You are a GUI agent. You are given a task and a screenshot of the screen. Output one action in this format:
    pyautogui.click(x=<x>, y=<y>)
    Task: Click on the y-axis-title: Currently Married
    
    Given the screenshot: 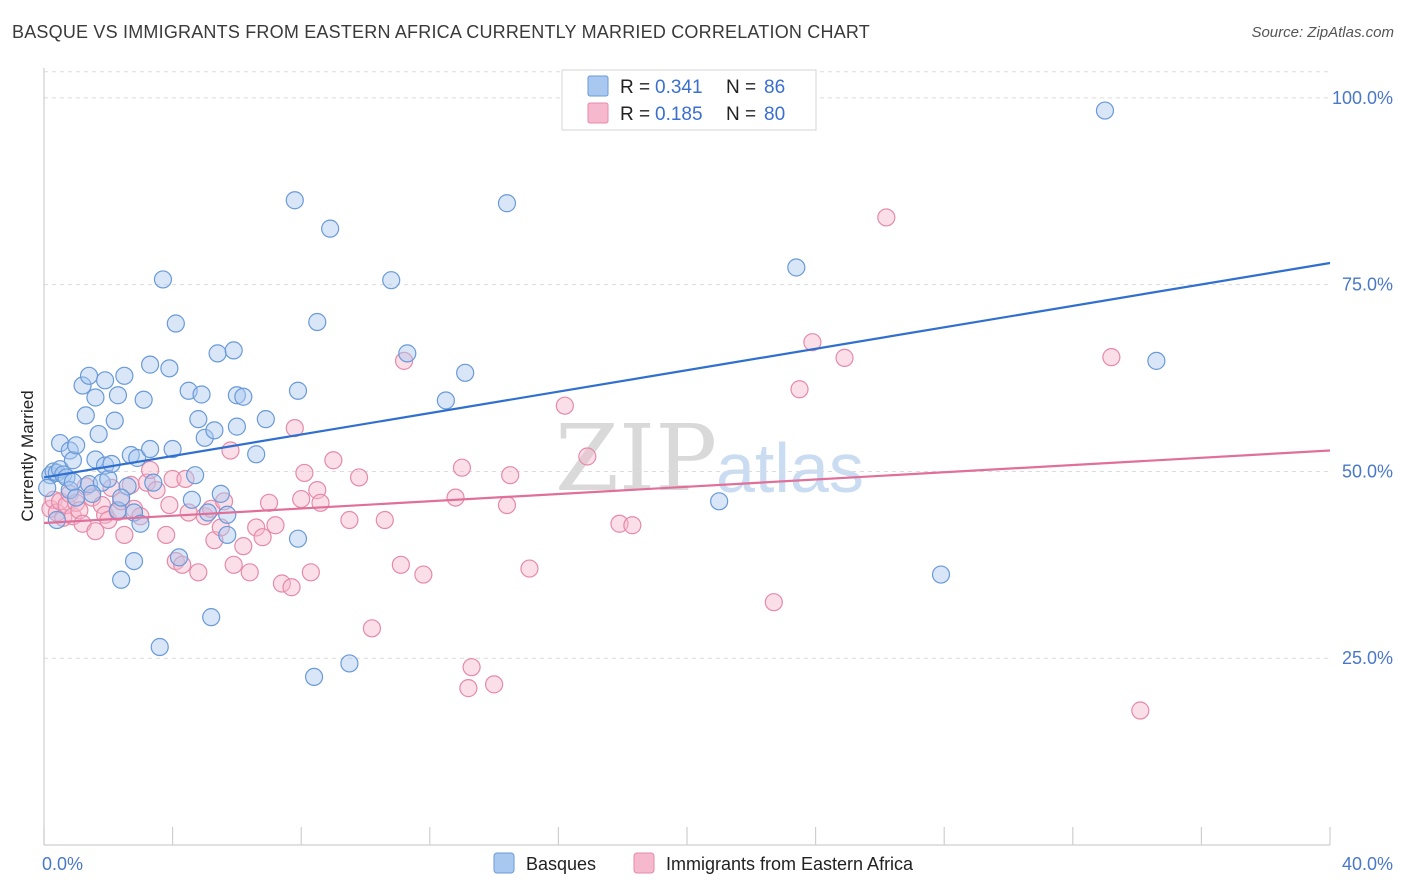 What is the action you would take?
    pyautogui.click(x=27, y=455)
    